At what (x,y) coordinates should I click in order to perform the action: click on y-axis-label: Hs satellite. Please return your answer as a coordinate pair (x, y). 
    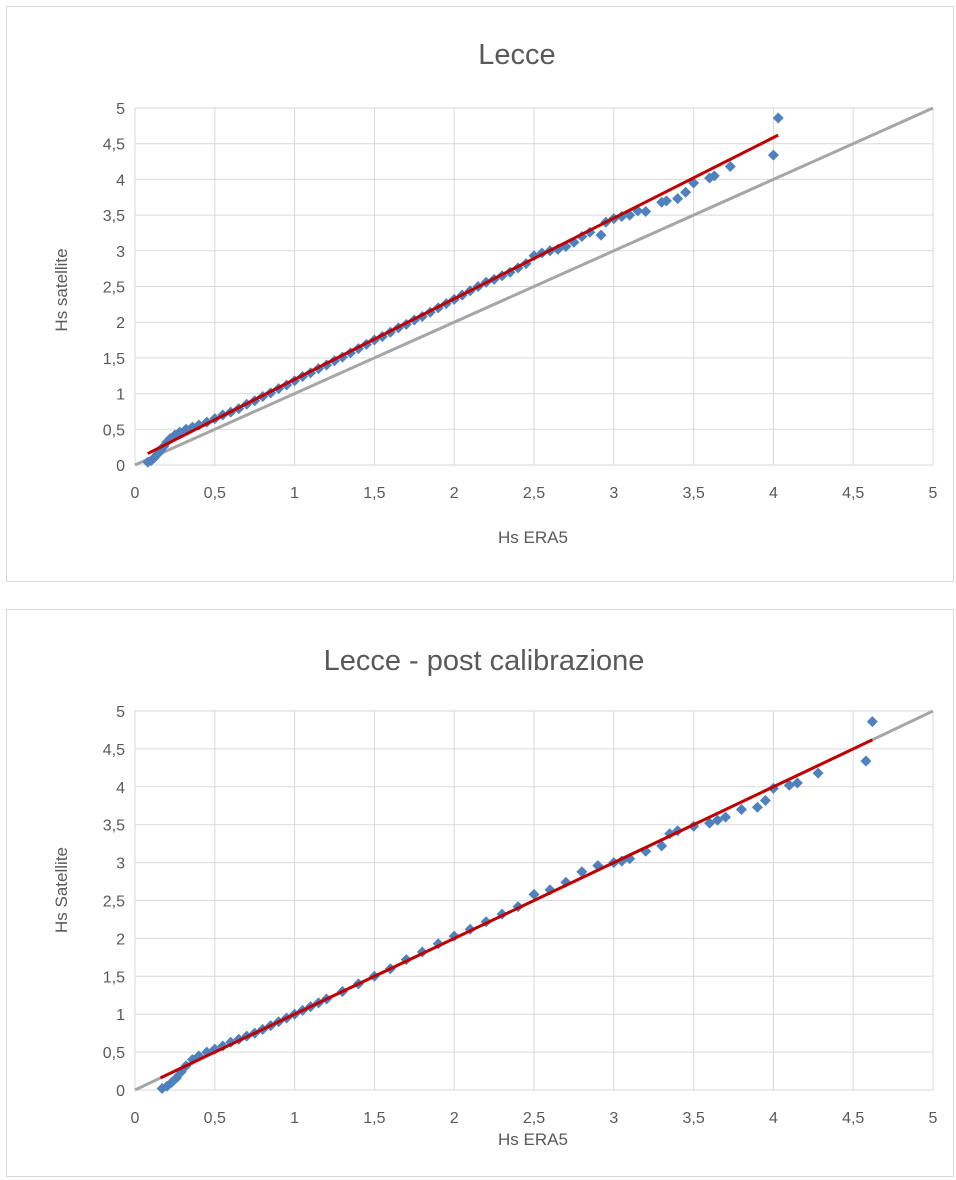
    Looking at the image, I should click on (61, 289).